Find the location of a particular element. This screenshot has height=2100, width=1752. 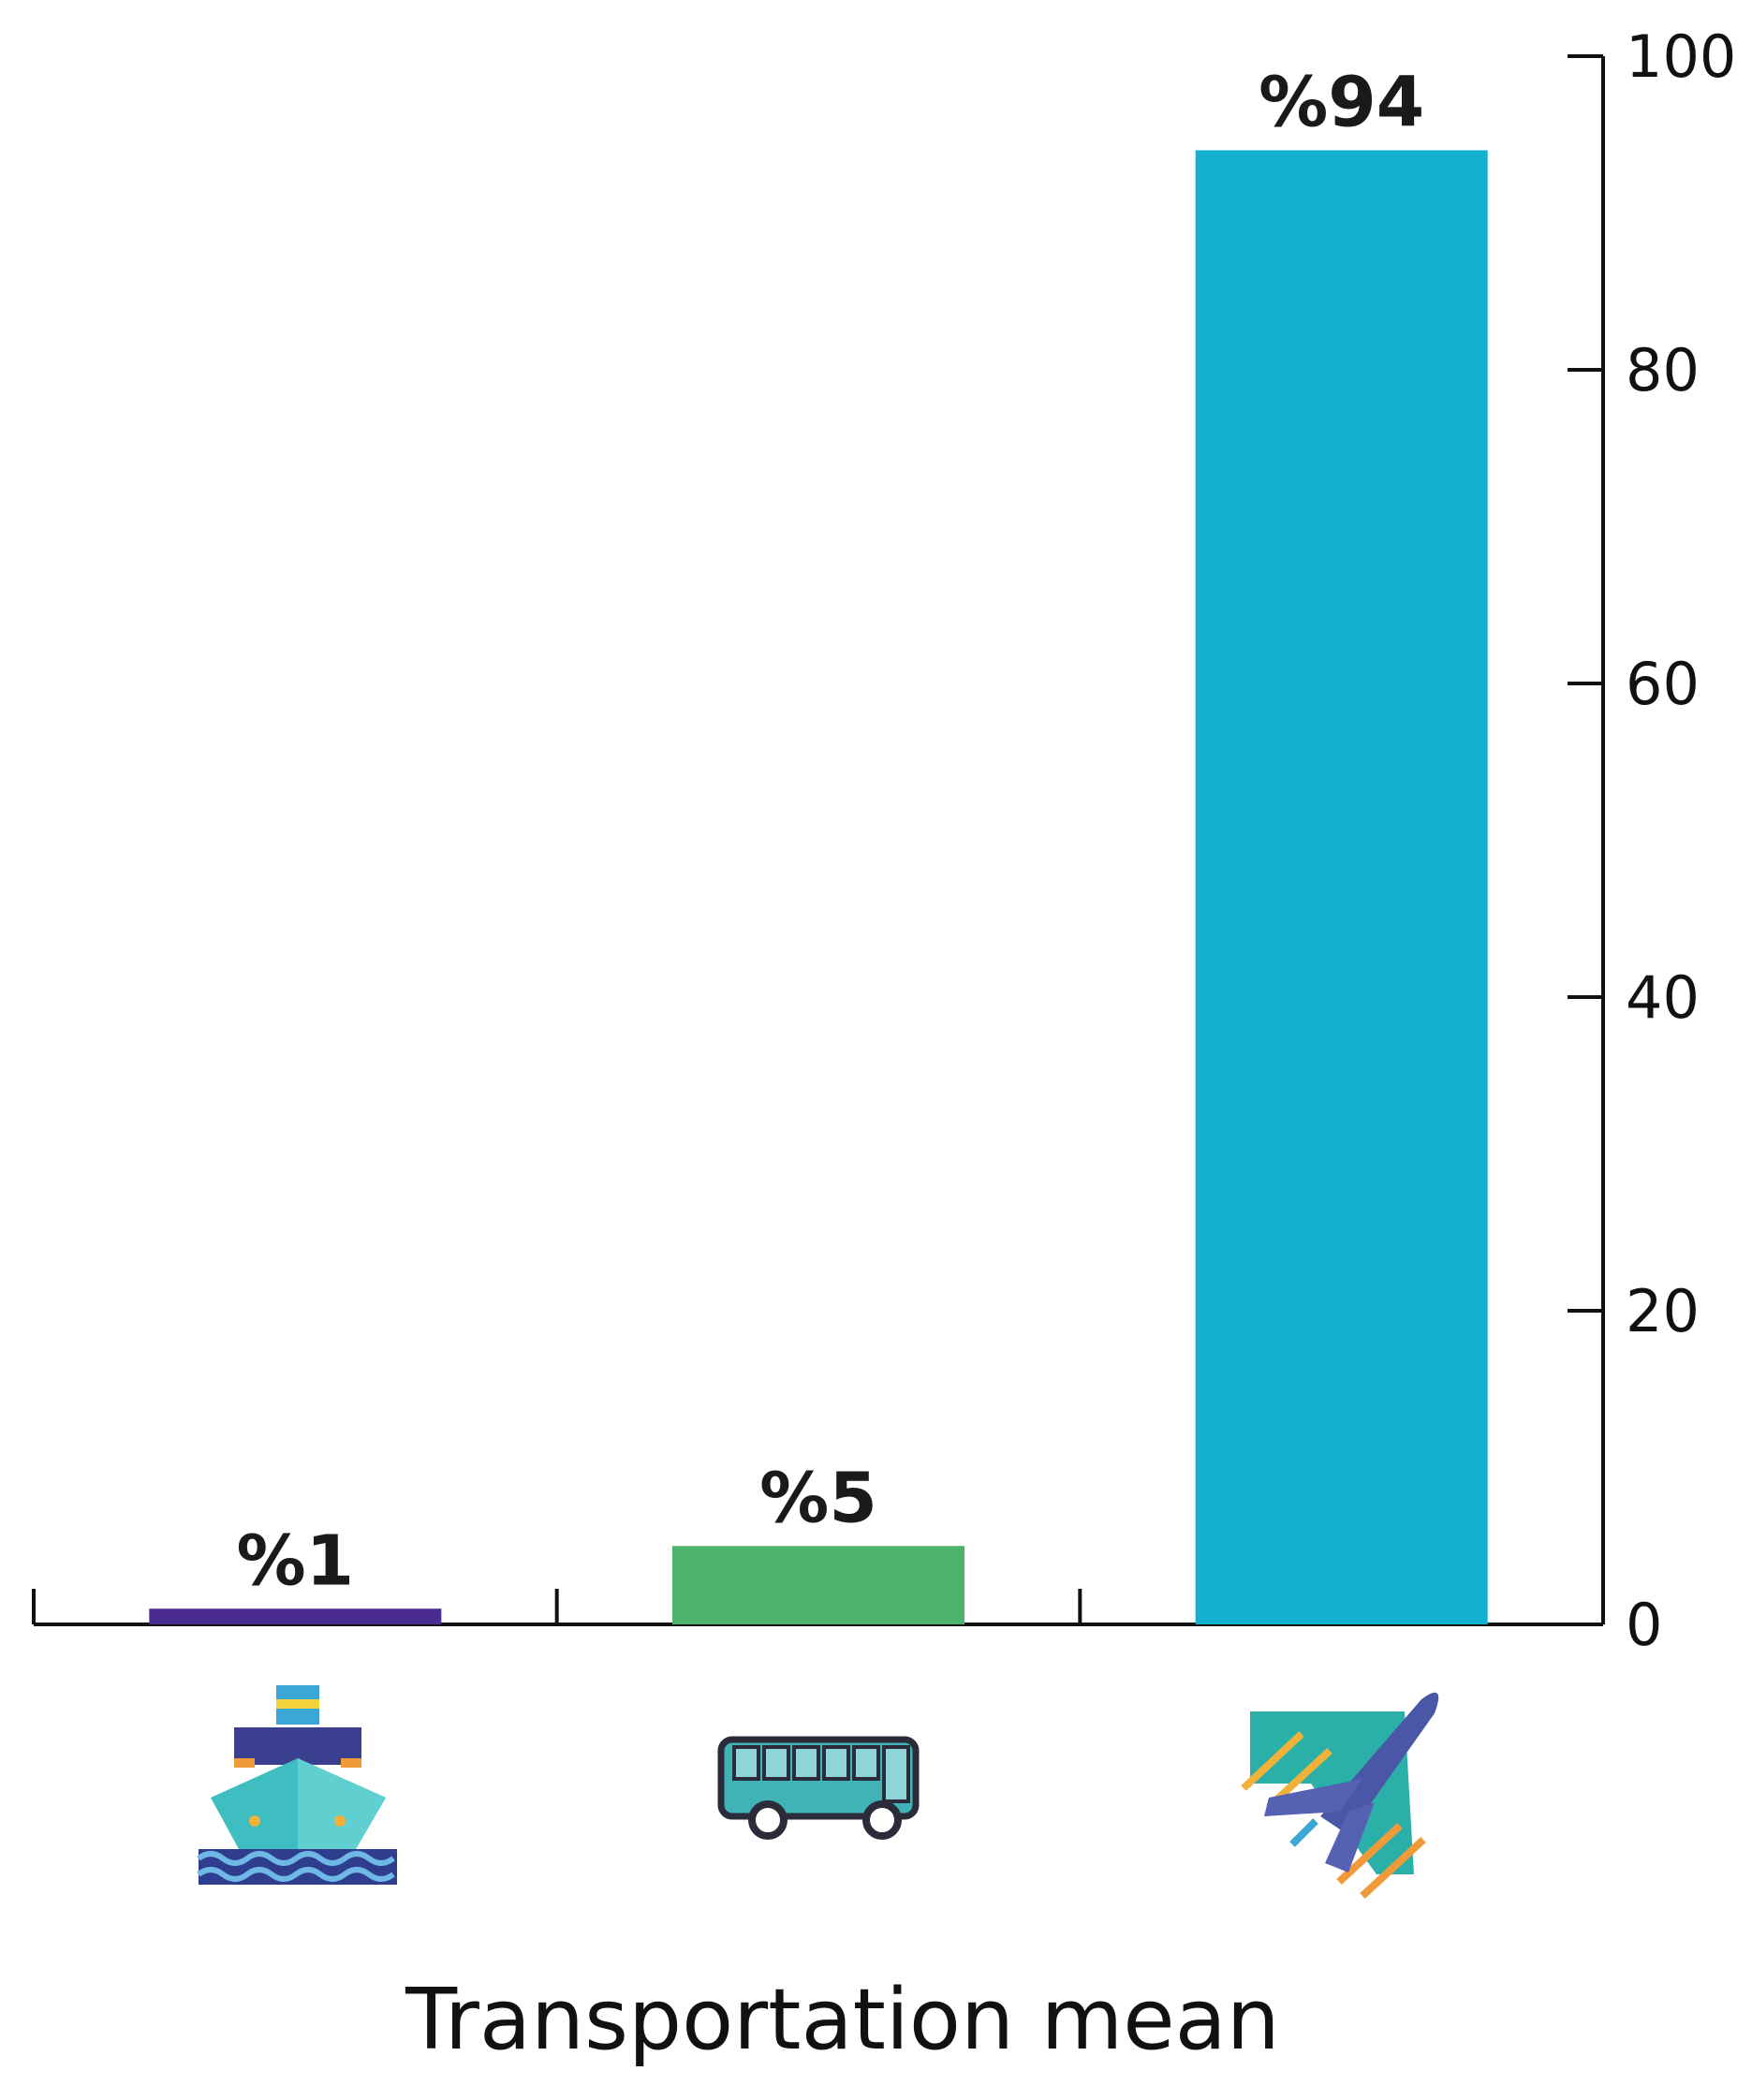

ship-icon is located at coordinates (297, 1785).